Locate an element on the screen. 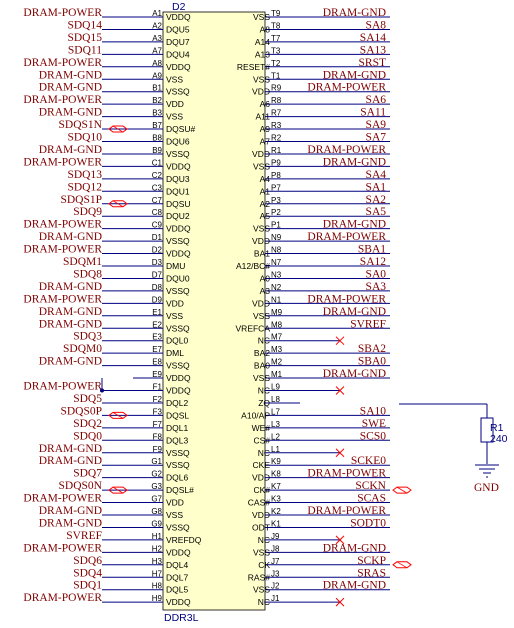 The height and width of the screenshot is (628, 514). left-pin-row: DRAM-GND D1 VSSQ is located at coordinates (114, 238).